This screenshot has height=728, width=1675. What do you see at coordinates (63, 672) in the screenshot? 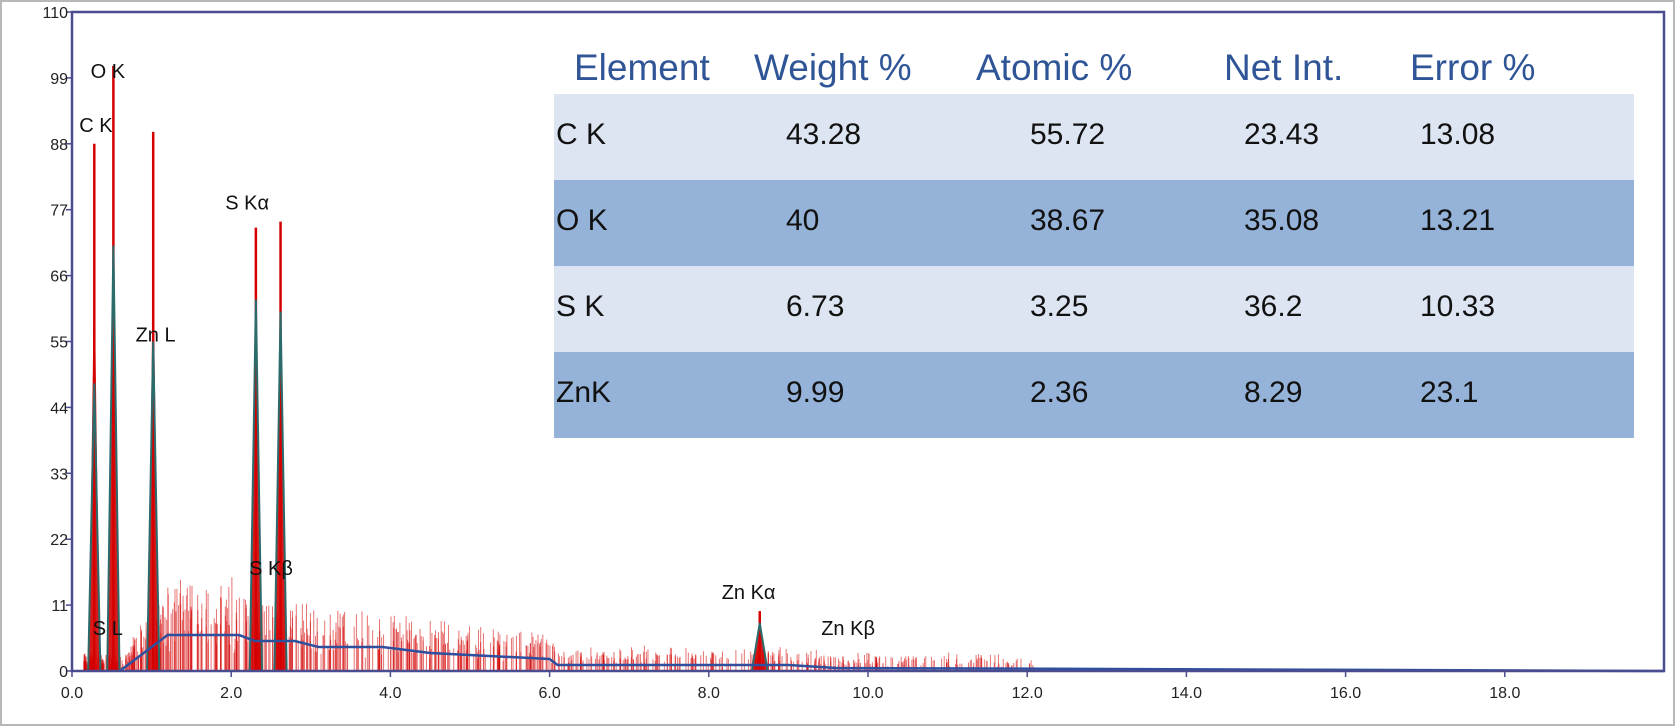
I see `y-tick-label: 0` at bounding box center [63, 672].